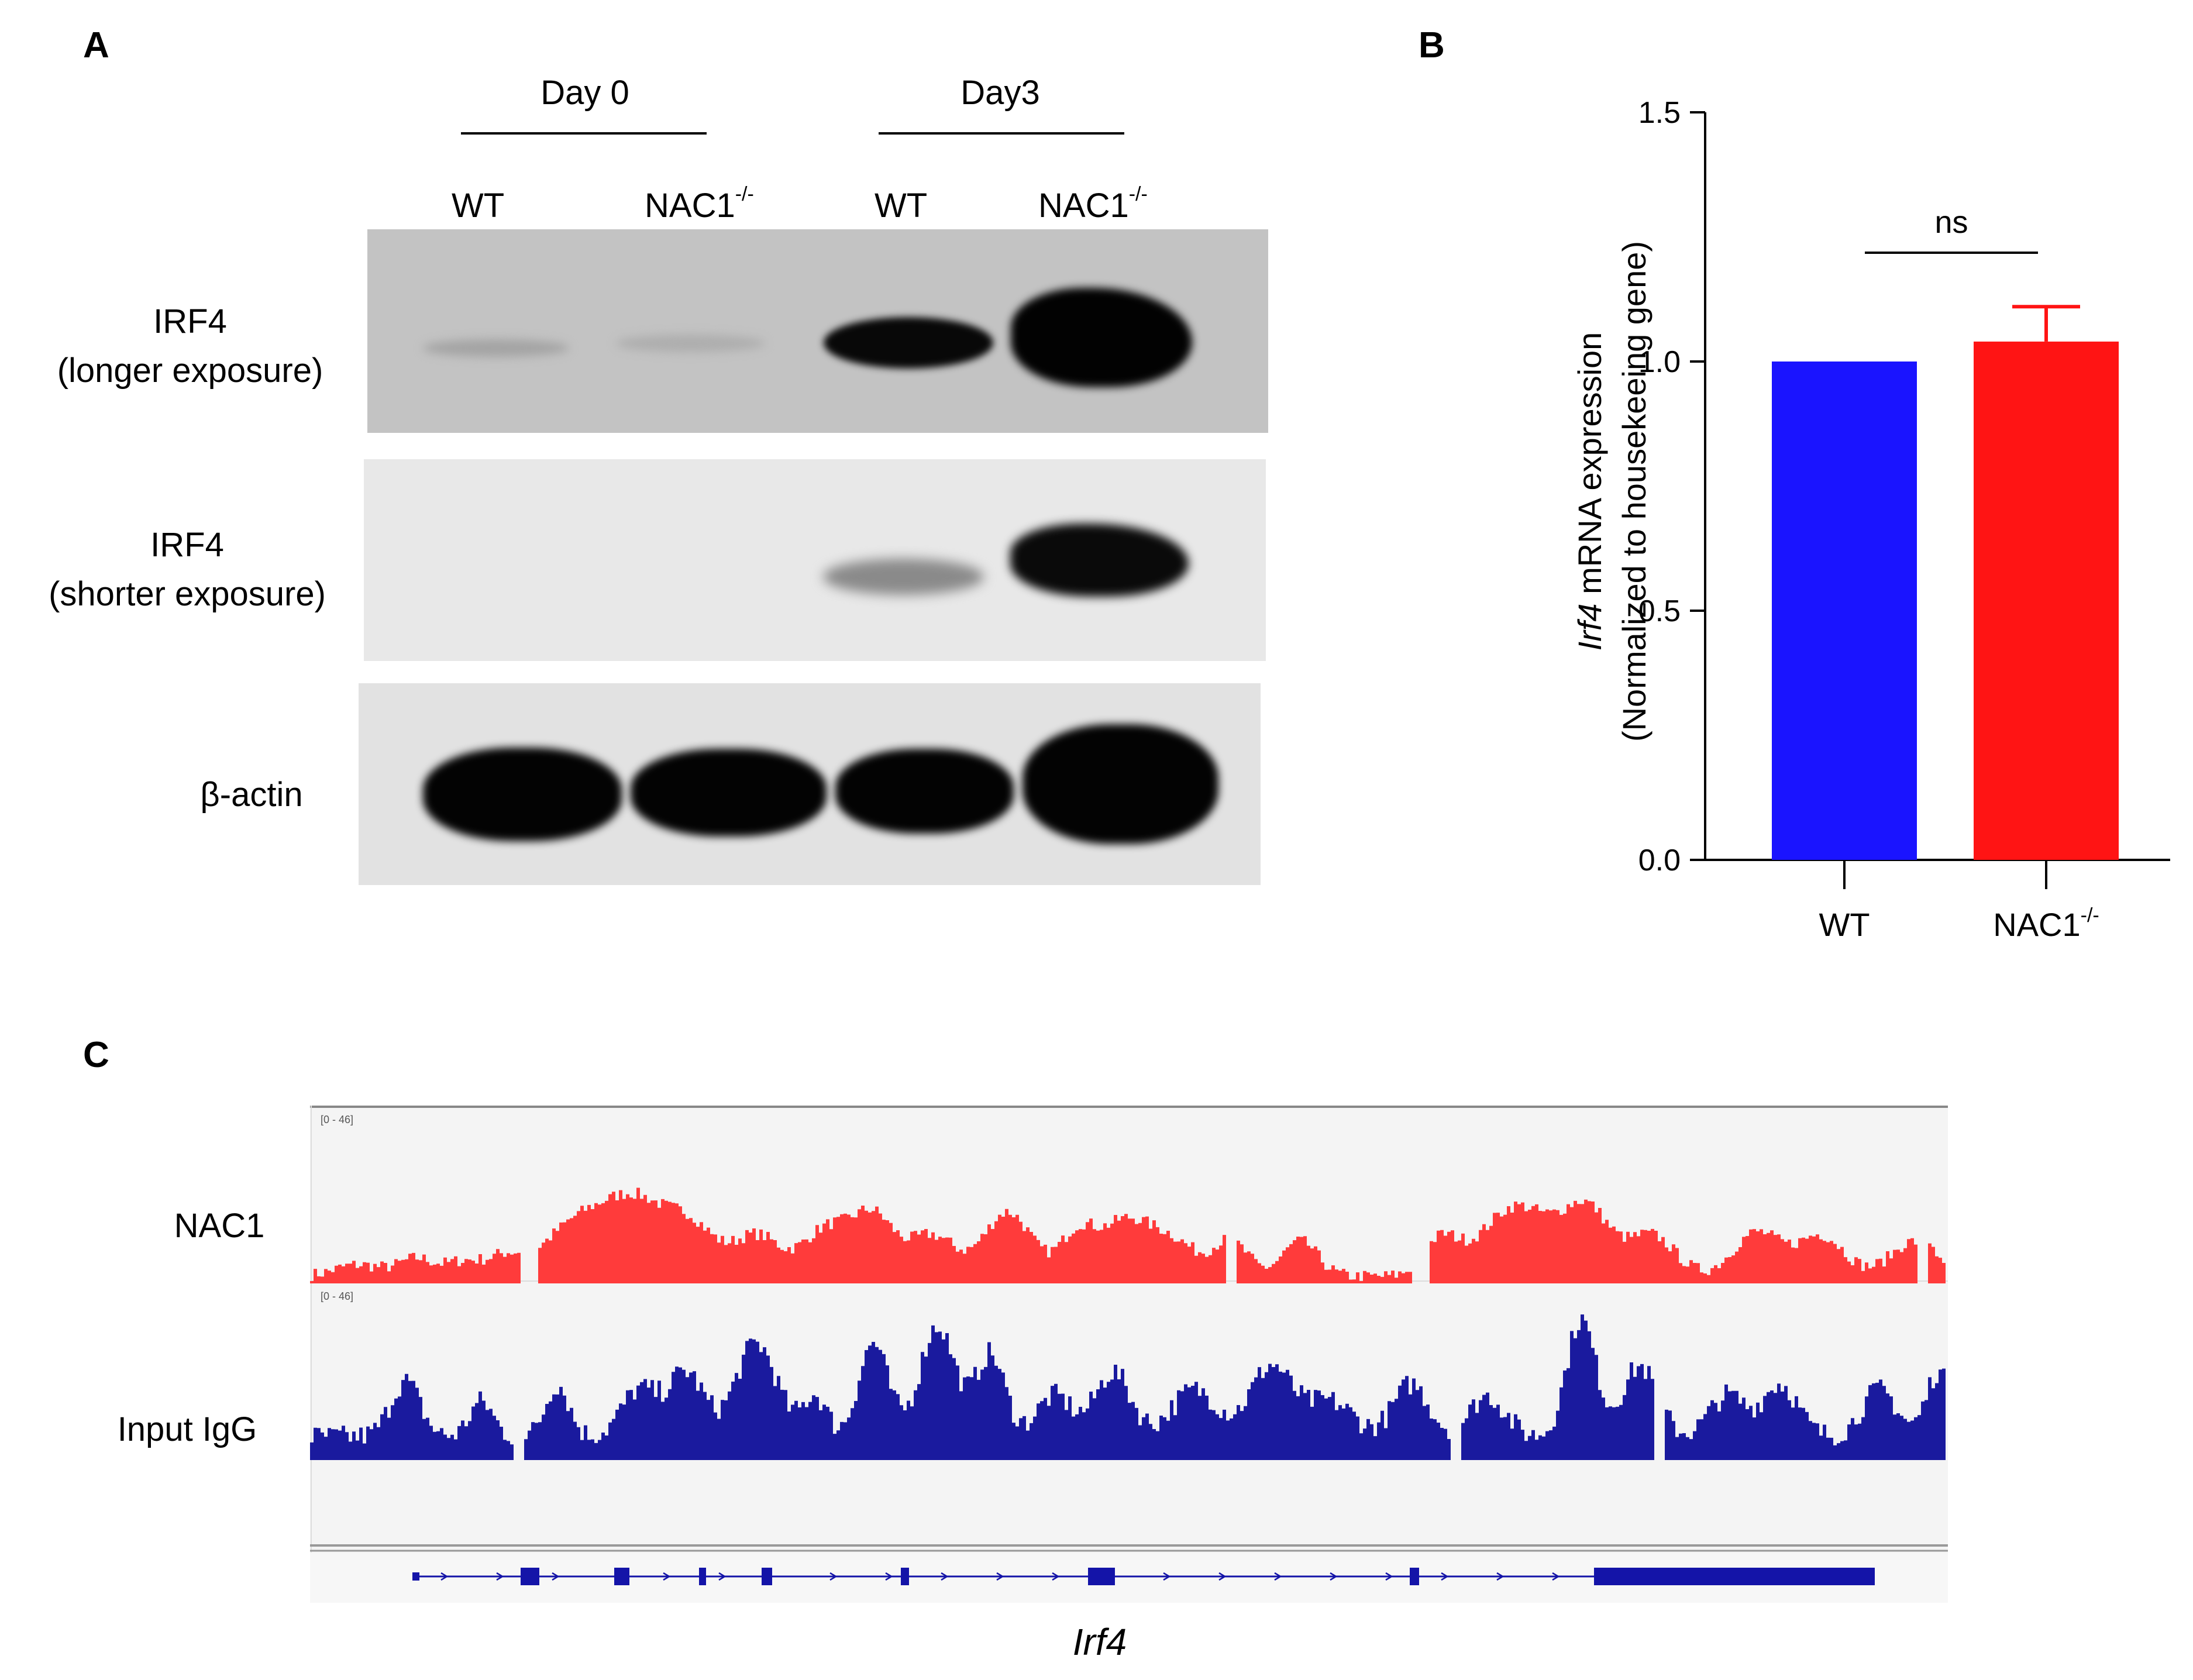  What do you see at coordinates (1659, 861) in the screenshot?
I see `y-tick-label: 0.0` at bounding box center [1659, 861].